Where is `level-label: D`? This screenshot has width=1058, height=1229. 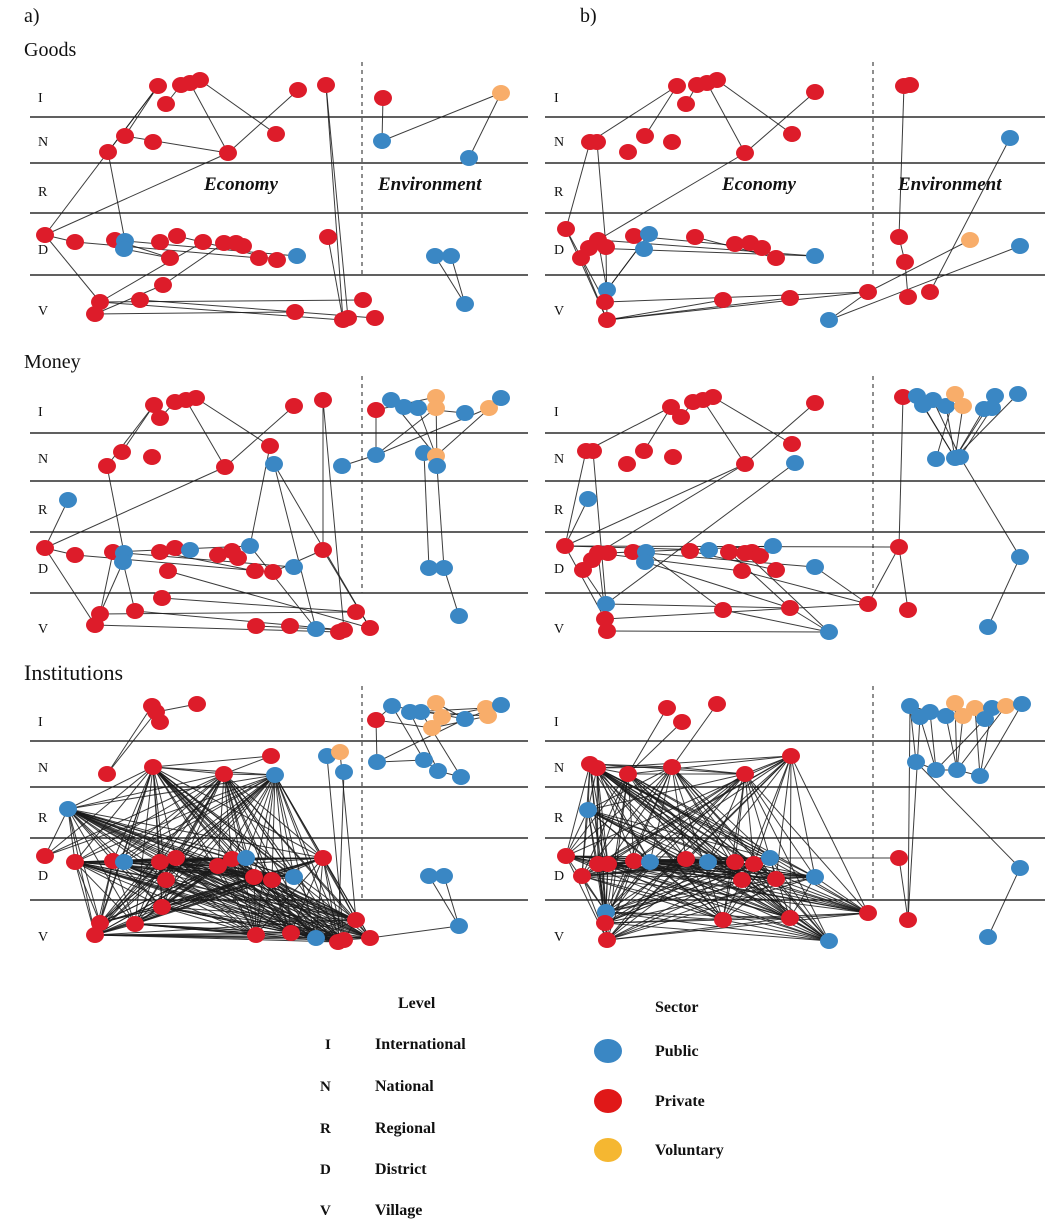
level-label: D is located at coordinates (559, 569).